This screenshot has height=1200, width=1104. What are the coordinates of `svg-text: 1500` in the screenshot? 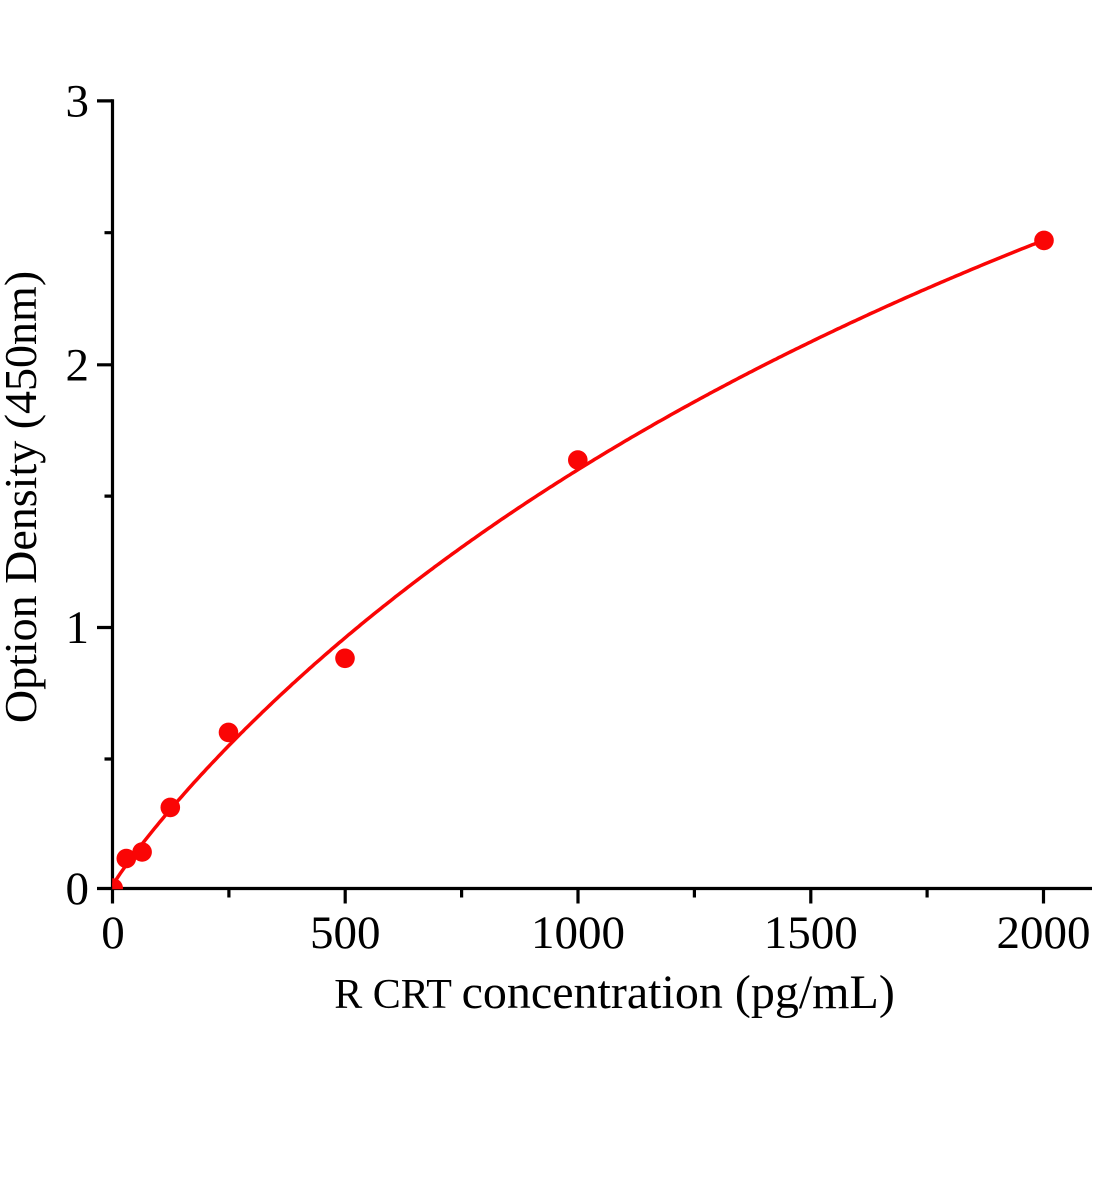 It's located at (811, 933).